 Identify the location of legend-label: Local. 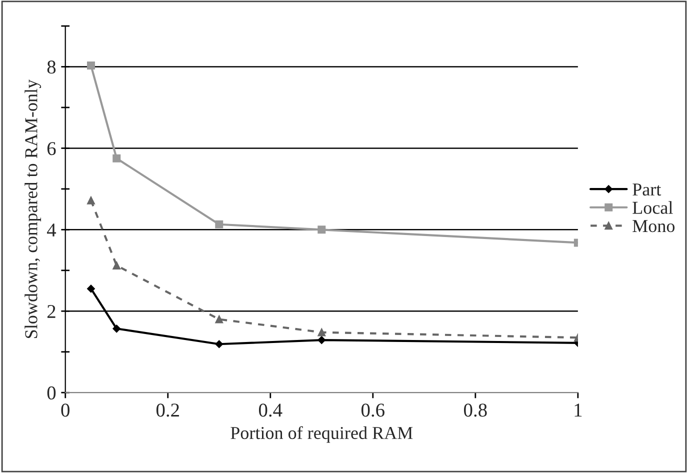
(652, 207).